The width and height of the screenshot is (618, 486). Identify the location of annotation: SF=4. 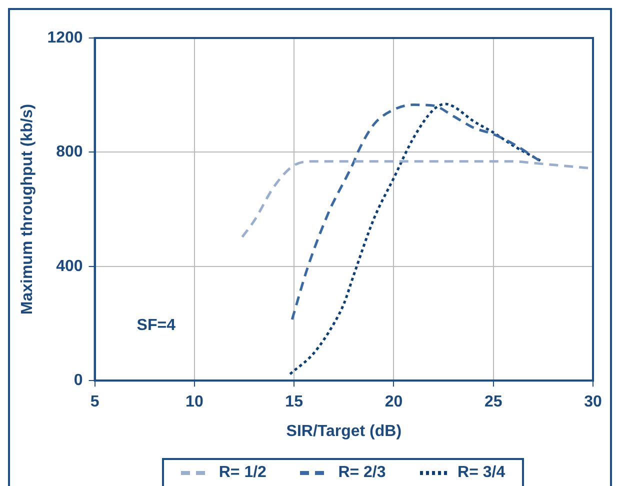
(156, 325).